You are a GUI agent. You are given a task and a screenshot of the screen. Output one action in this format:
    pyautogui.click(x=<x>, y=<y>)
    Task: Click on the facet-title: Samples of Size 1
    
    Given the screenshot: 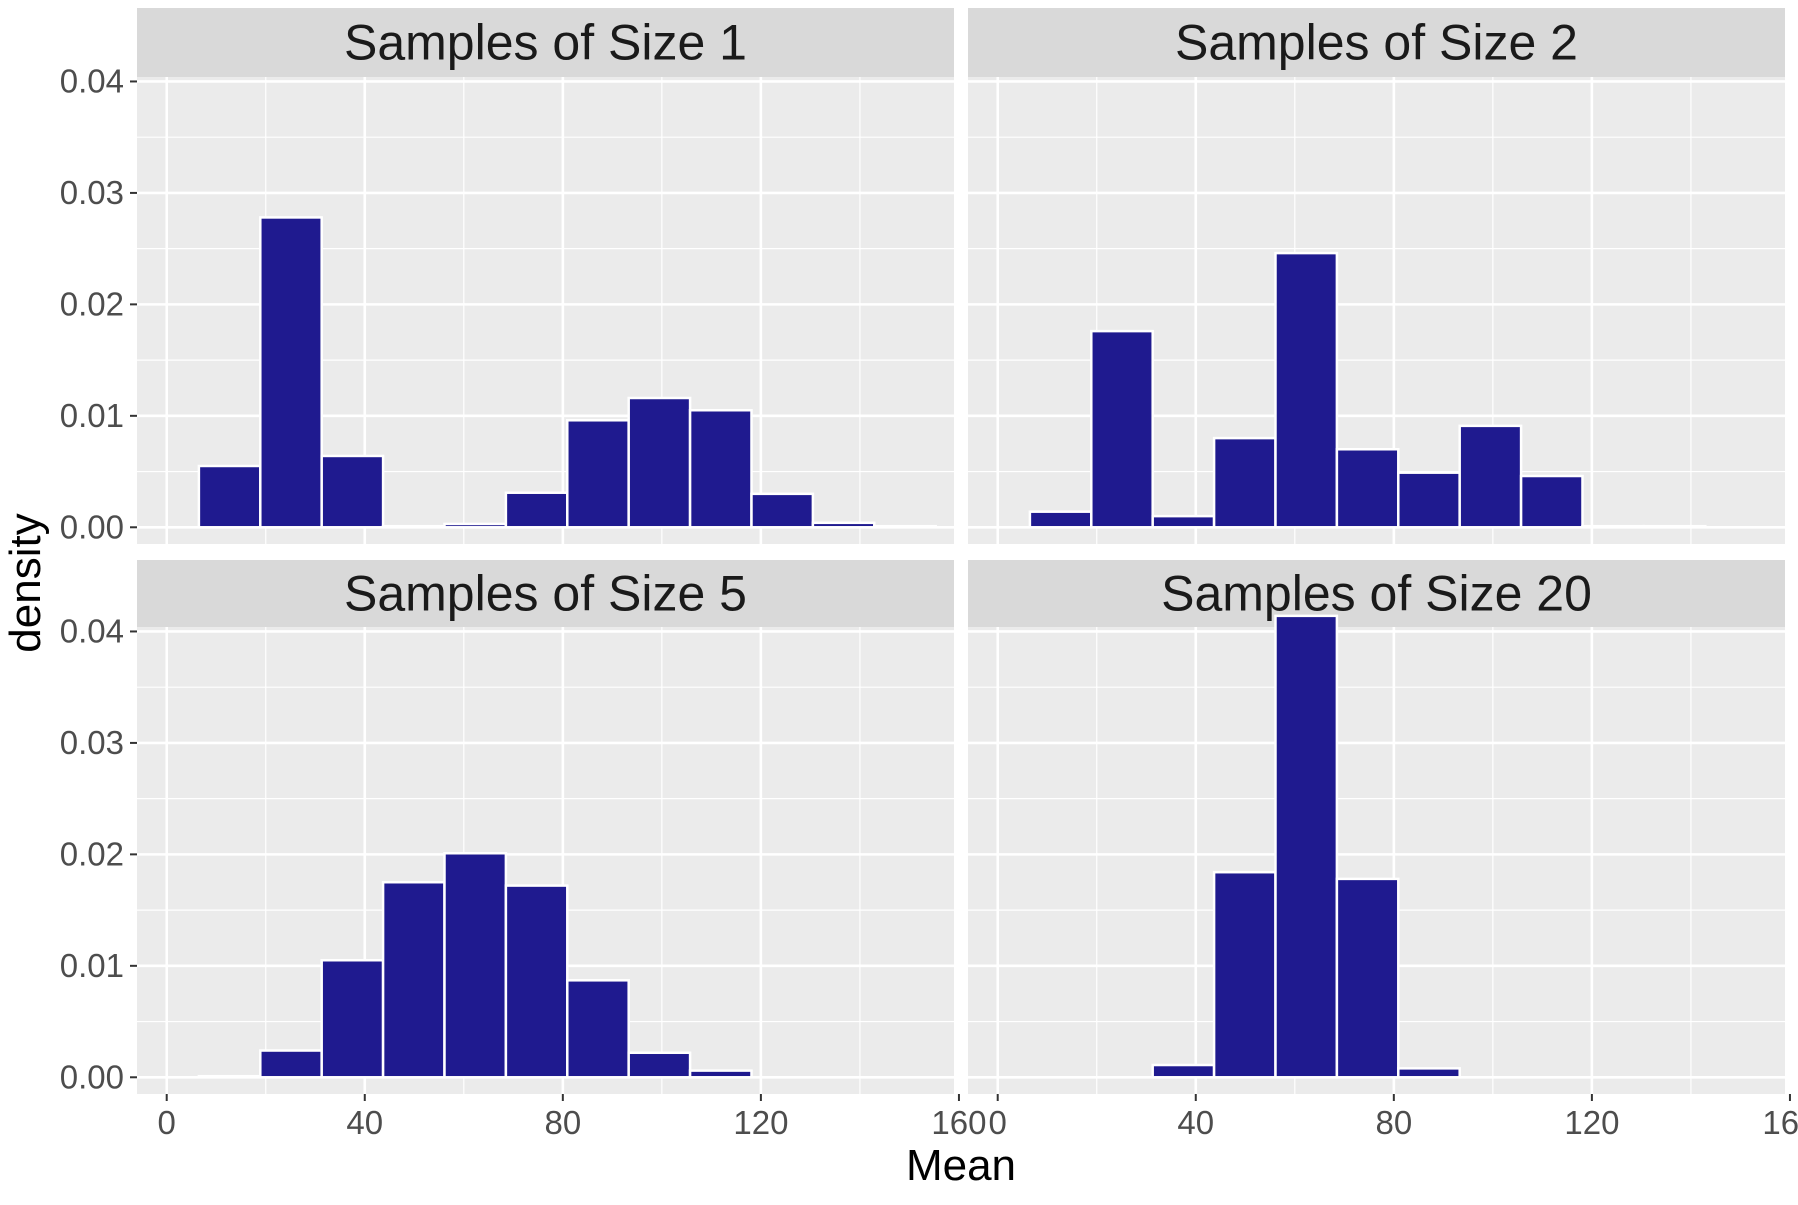 What is the action you would take?
    pyautogui.click(x=545, y=43)
    